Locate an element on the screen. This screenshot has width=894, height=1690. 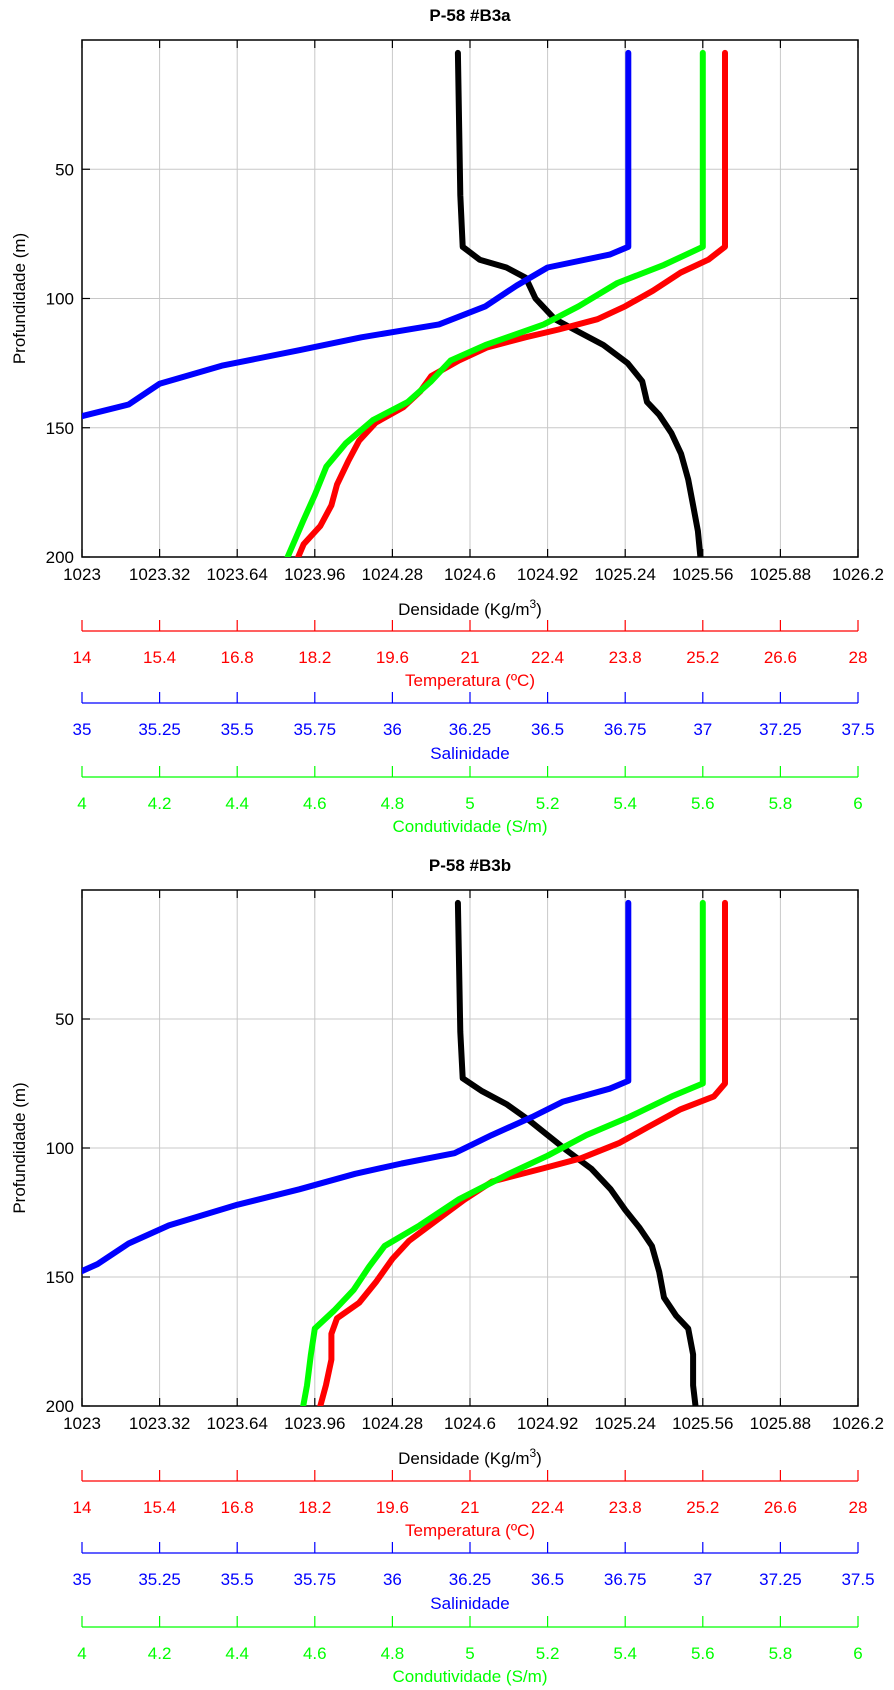
x-tick-label-cond: 5.4 is located at coordinates (625, 1653).